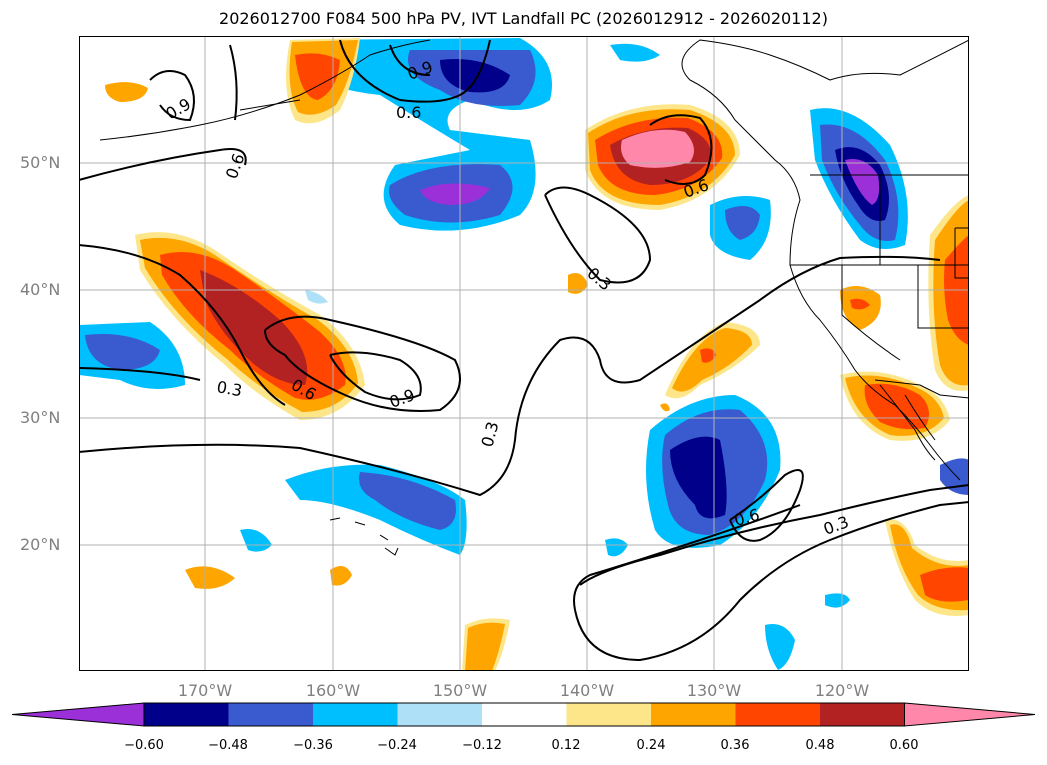 This screenshot has width=1047, height=765. I want to click on colorbar-tick: −0.24, so click(397, 745).